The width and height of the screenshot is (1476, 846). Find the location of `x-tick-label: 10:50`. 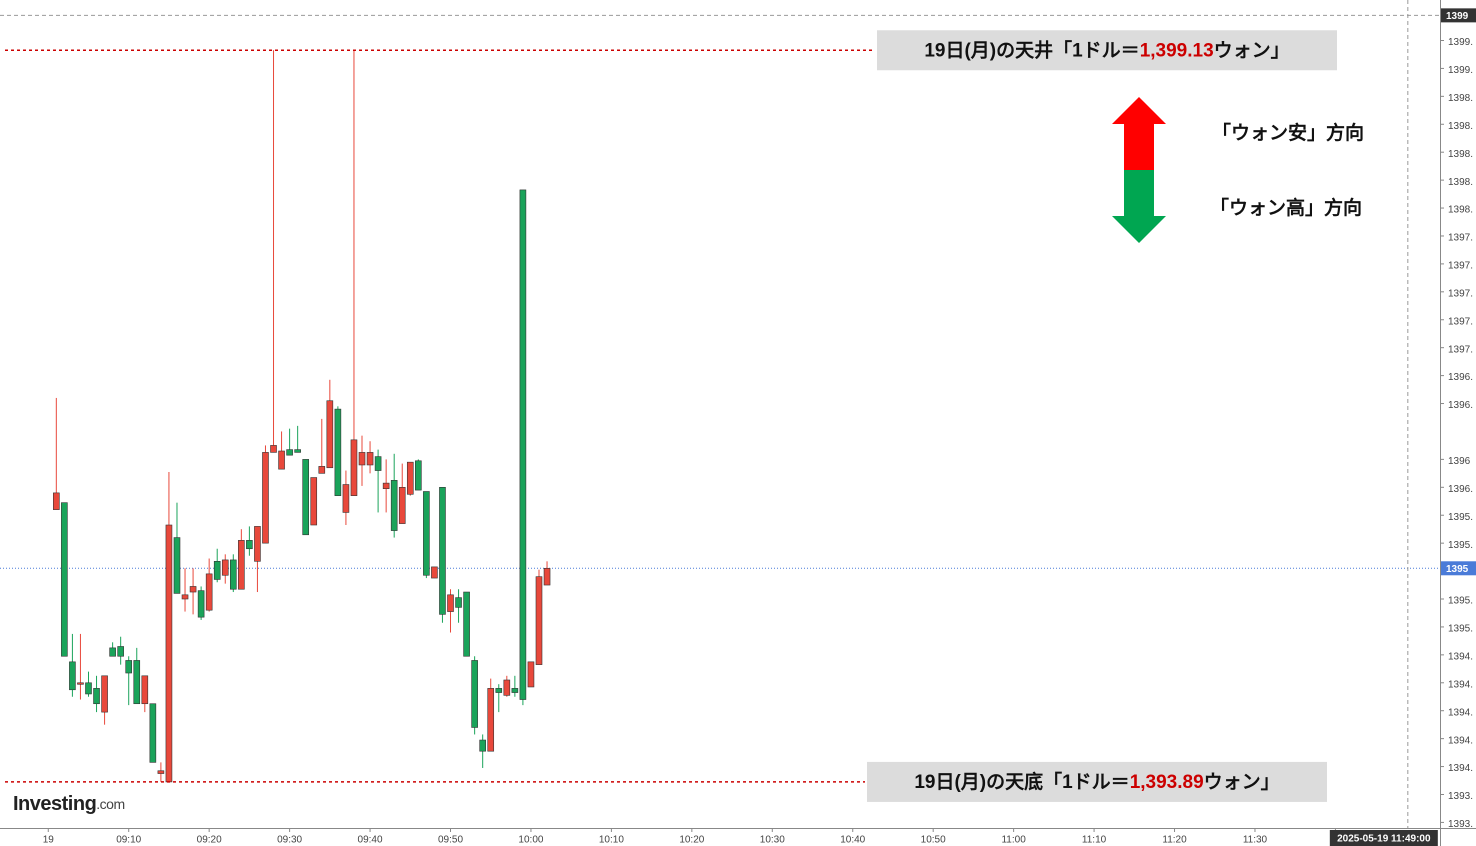

x-tick-label: 10:50 is located at coordinates (933, 840).